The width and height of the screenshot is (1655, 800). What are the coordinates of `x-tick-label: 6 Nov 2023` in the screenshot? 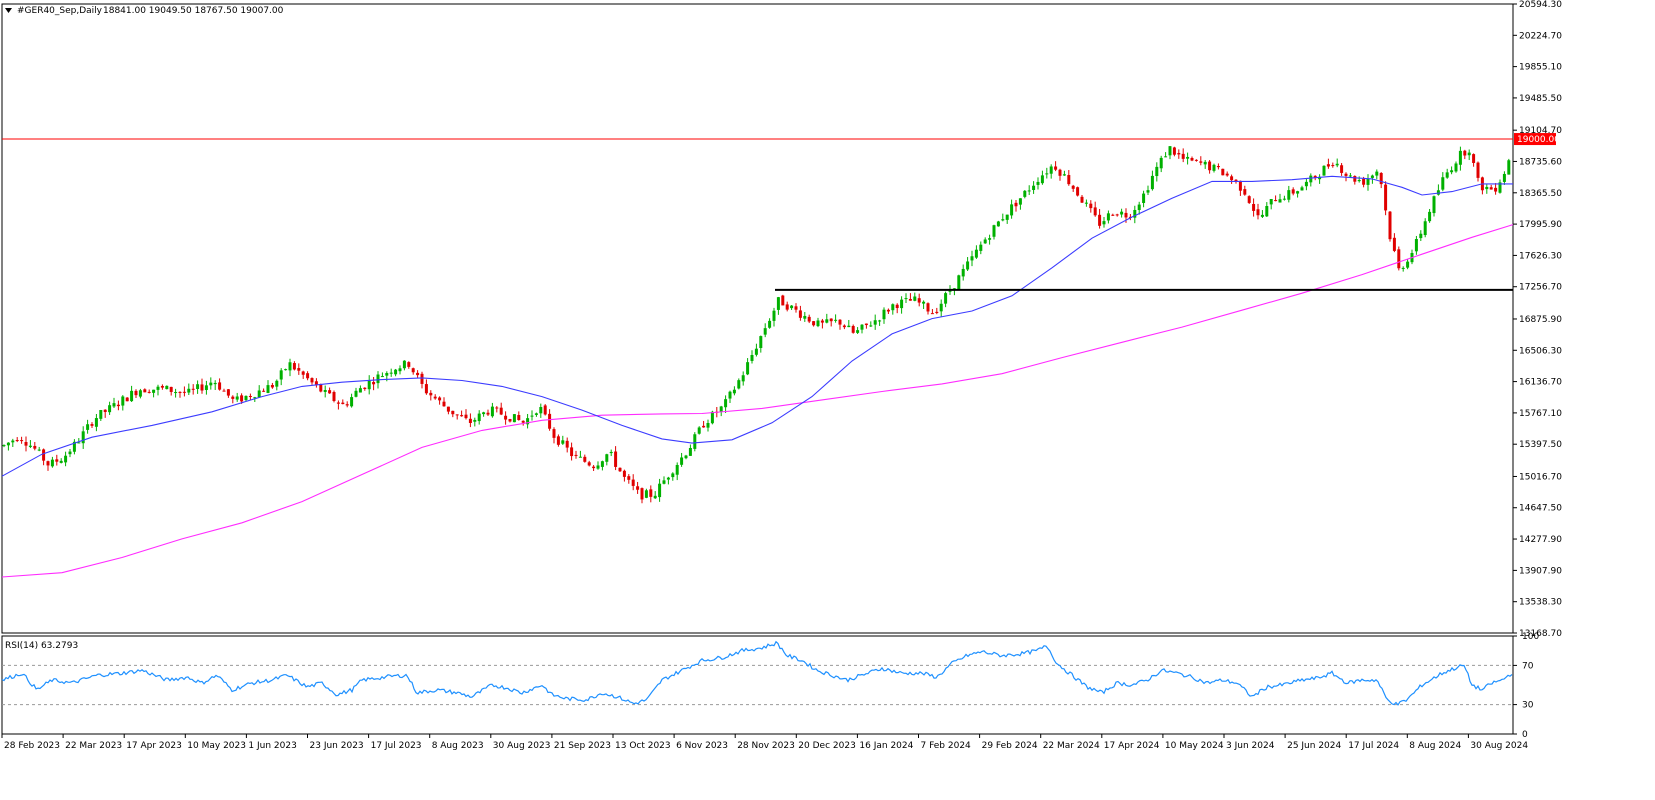 It's located at (702, 746).